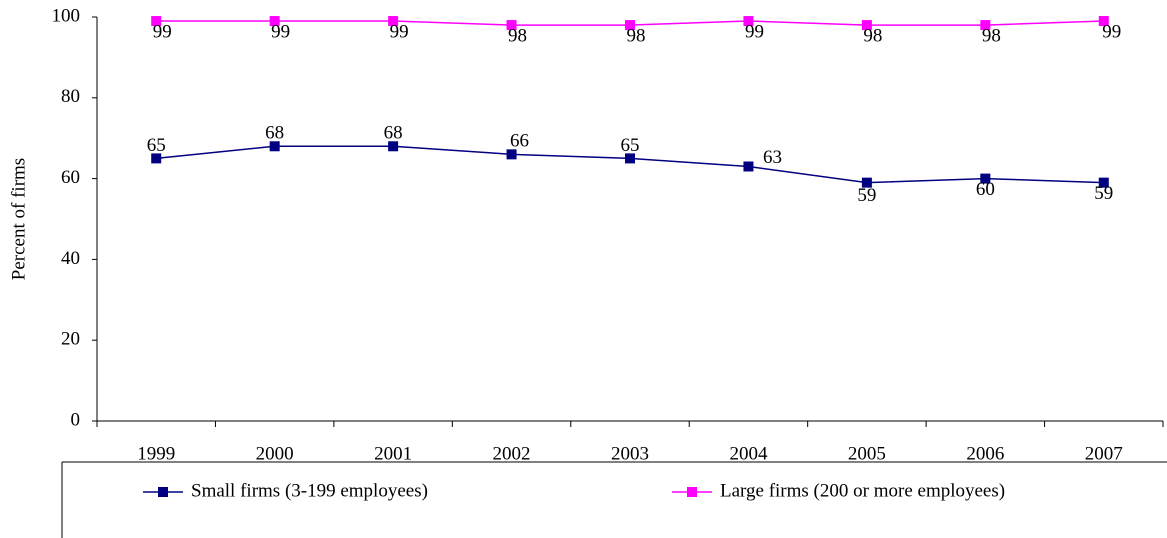  I want to click on y-axis-title: Percent of firms, so click(18, 219).